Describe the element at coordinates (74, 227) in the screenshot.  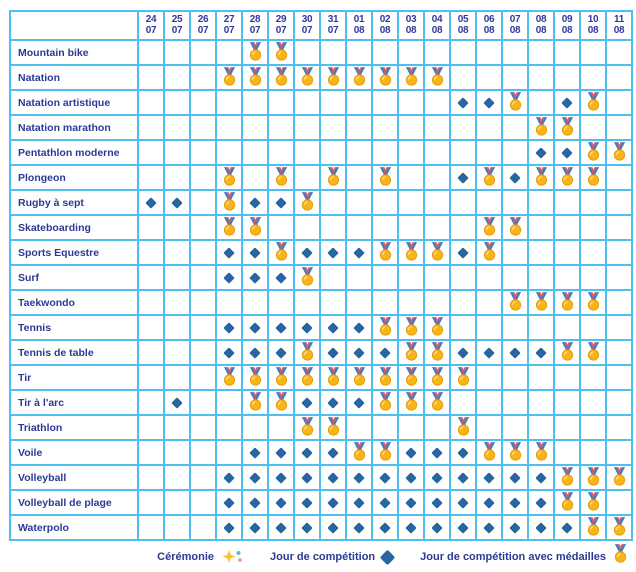
I see `row-label: Skateboarding` at that location.